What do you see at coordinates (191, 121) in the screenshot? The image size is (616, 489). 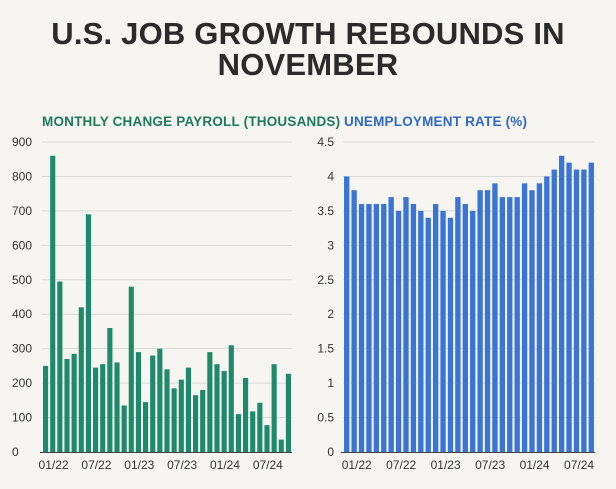 I see `payroll-chart-title: MONTHLY CHANGE PAYROLL (THOUSANDS)` at bounding box center [191, 121].